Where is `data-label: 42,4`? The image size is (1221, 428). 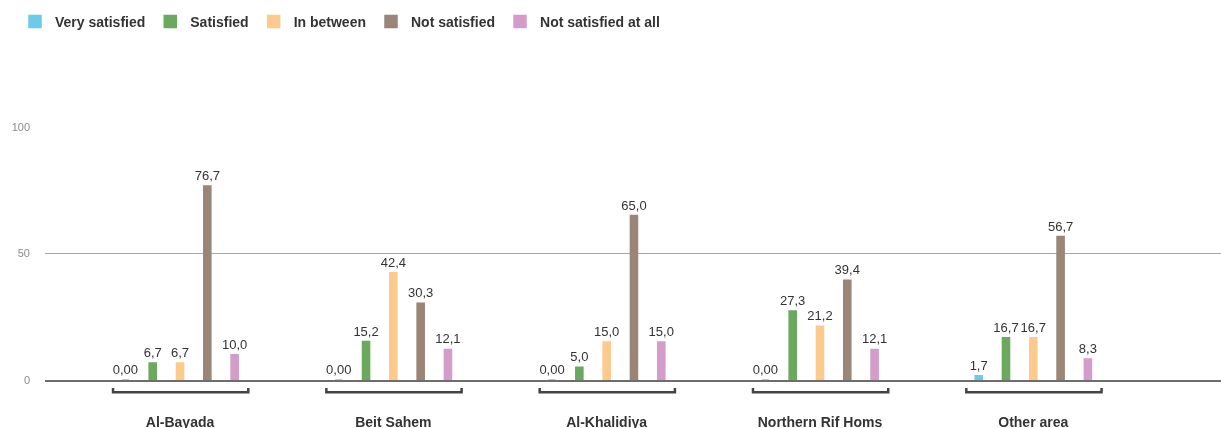 data-label: 42,4 is located at coordinates (393, 262).